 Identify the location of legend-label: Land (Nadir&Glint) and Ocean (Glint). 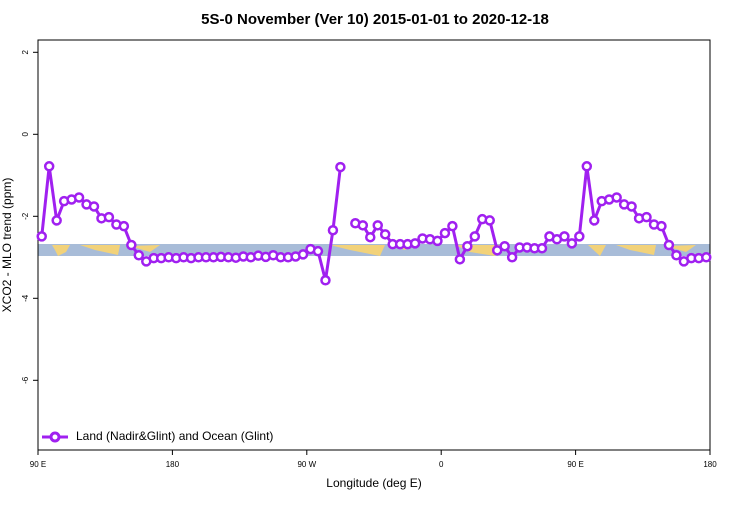
(174, 436).